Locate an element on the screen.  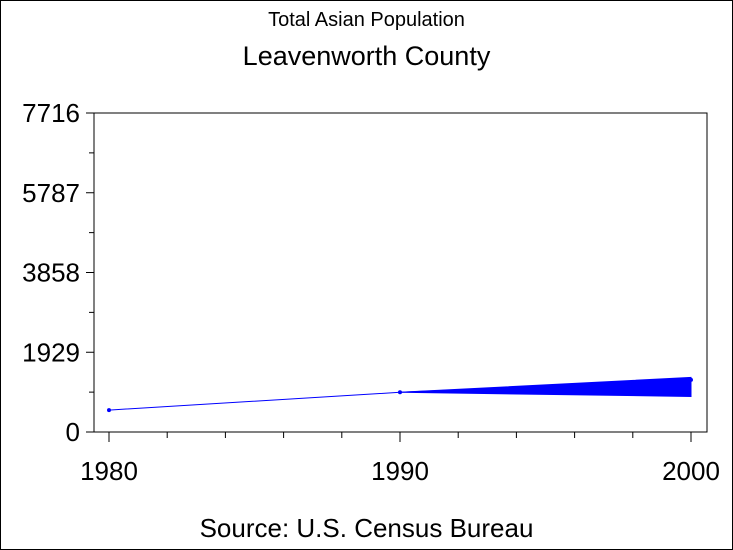
y-tick-label: 0 is located at coordinates (73, 432).